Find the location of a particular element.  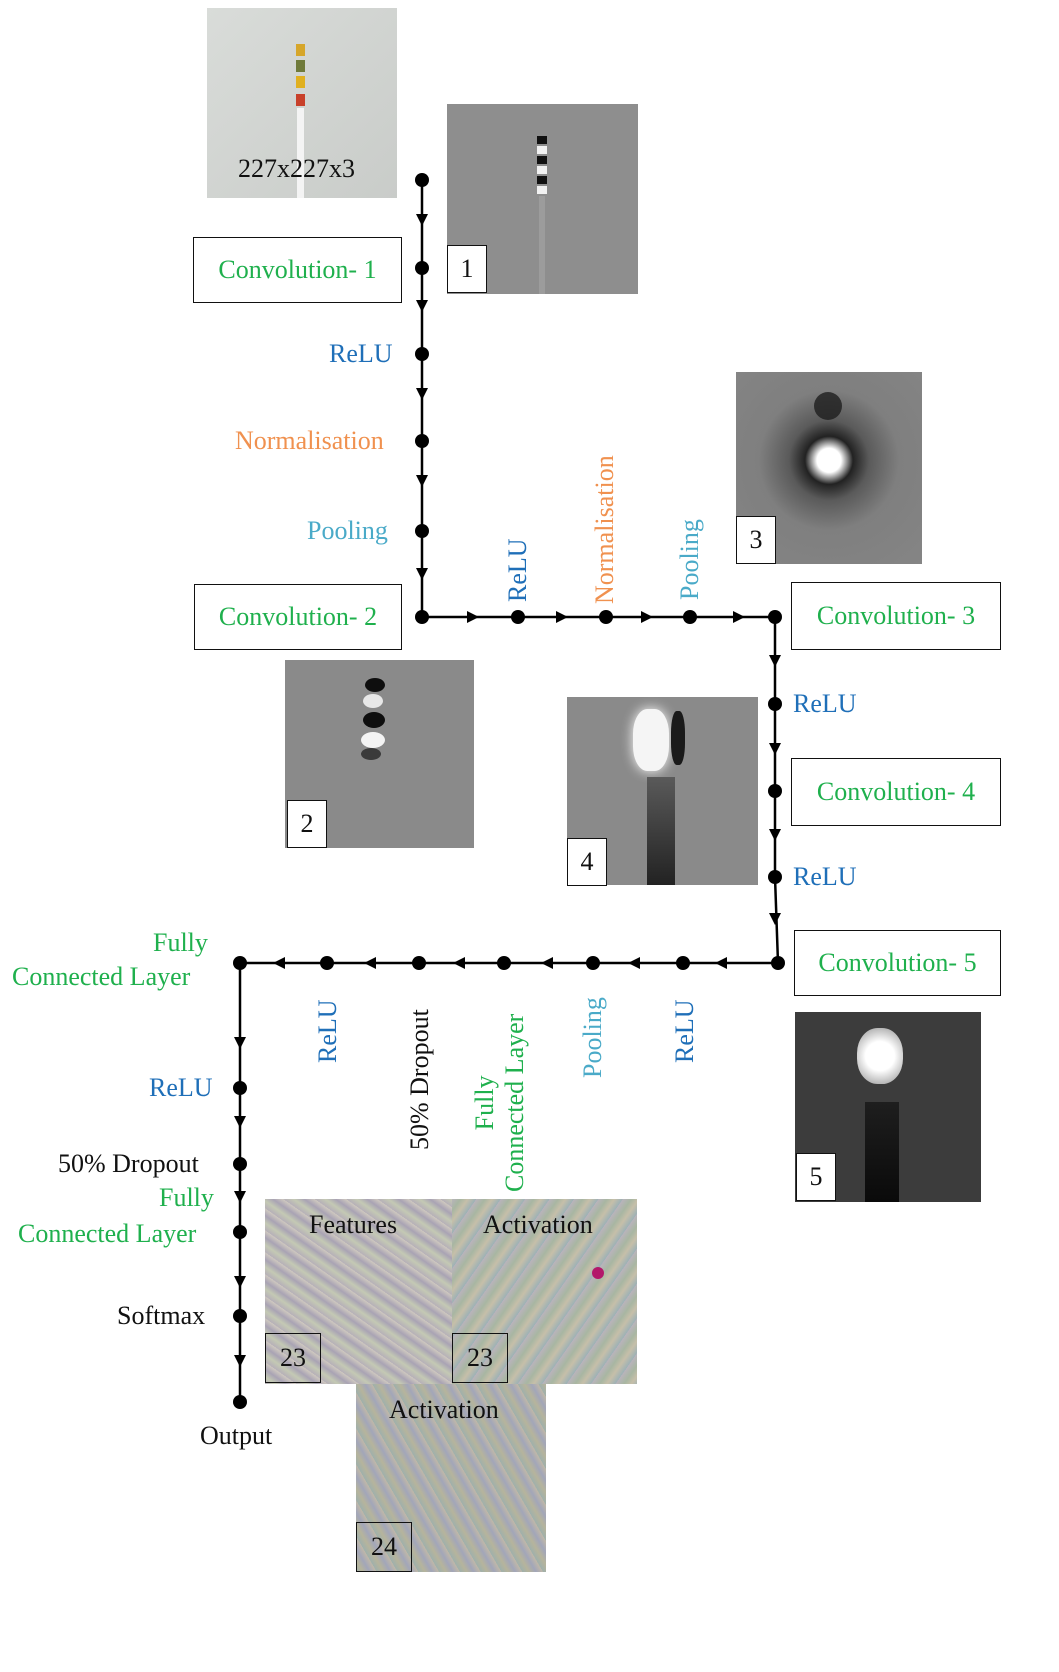

conv5-label: Convolution- 5 is located at coordinates (897, 962).